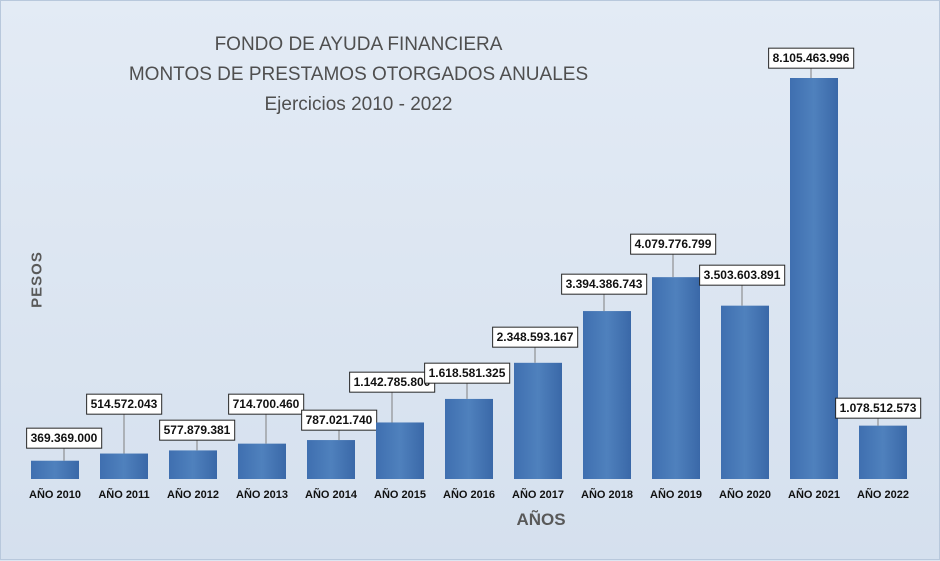 The image size is (940, 561). What do you see at coordinates (193, 464) in the screenshot?
I see `bar-año-2012` at bounding box center [193, 464].